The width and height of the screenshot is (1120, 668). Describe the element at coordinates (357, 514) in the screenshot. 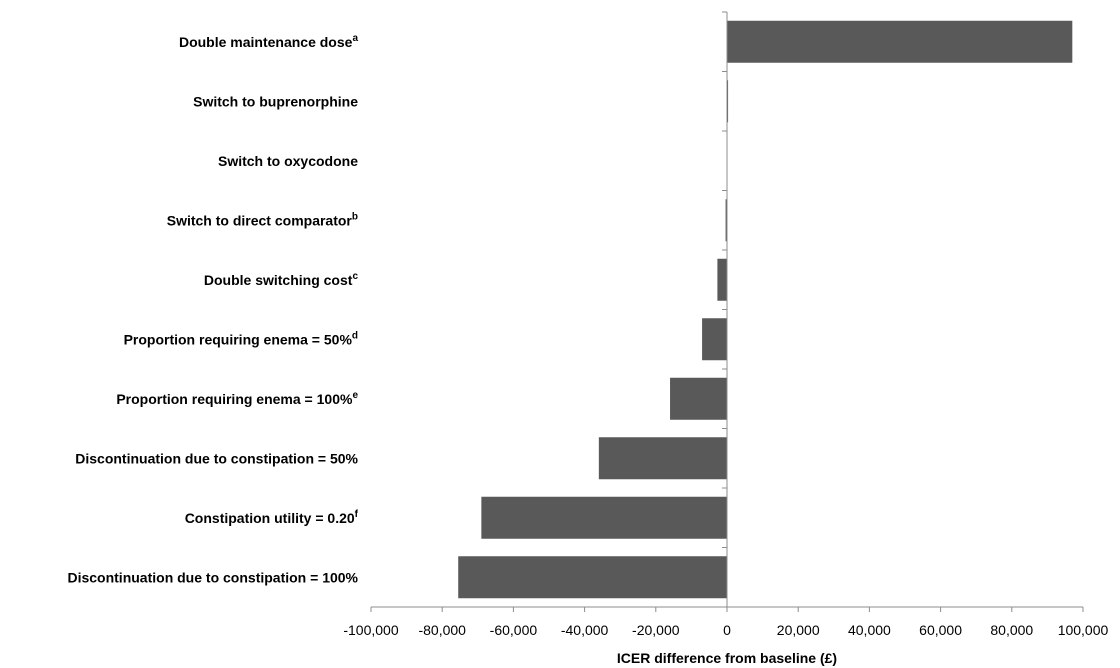

I see `footnote-marker: f` at that location.